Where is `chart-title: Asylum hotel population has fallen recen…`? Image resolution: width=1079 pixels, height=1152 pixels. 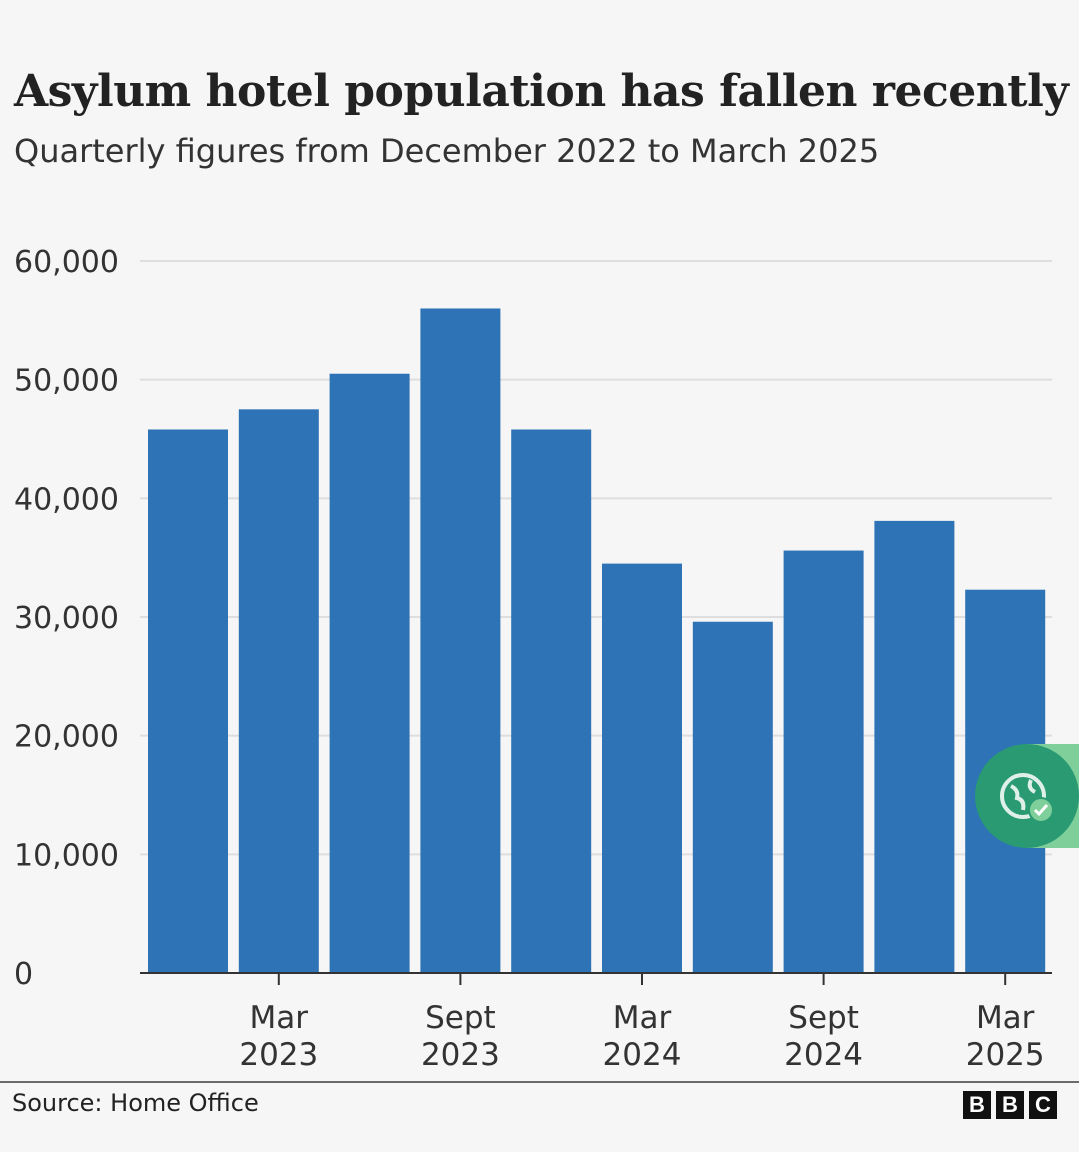
chart-title: Asylum hotel population has fallen recen… is located at coordinates (541, 91).